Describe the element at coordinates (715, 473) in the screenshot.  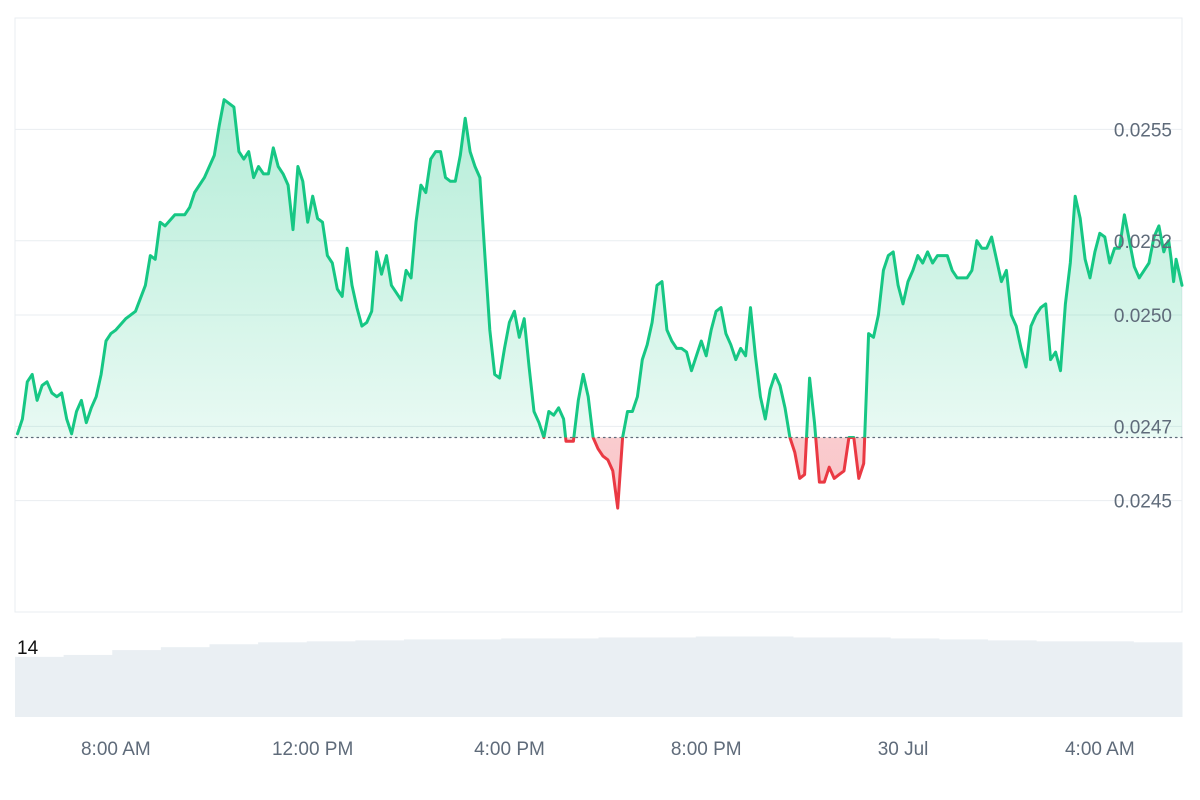
I see `area-fill-down` at that location.